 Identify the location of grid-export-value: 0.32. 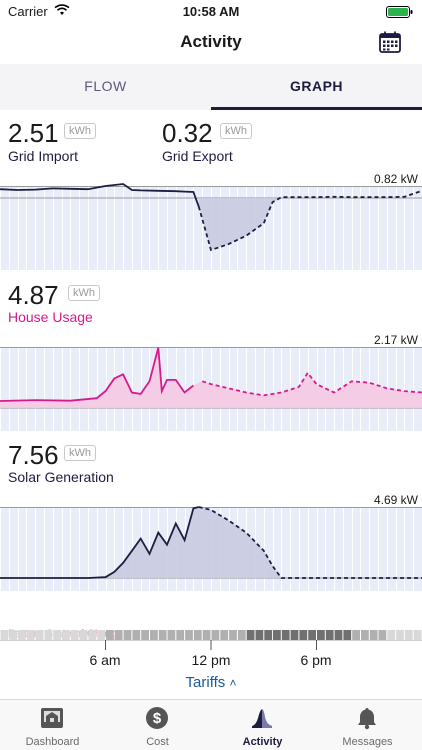
(187, 133).